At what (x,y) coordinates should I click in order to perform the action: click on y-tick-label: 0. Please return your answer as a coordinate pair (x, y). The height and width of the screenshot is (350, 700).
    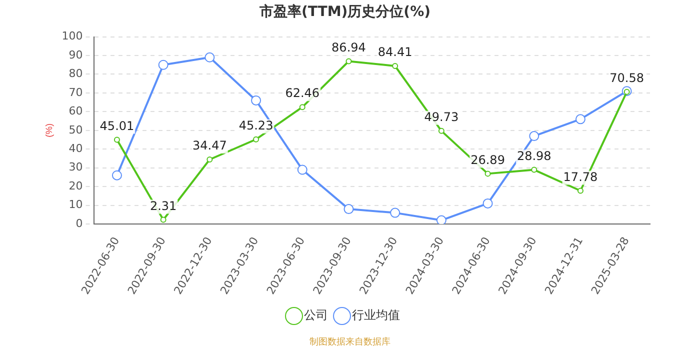
    Looking at the image, I should click on (79, 223).